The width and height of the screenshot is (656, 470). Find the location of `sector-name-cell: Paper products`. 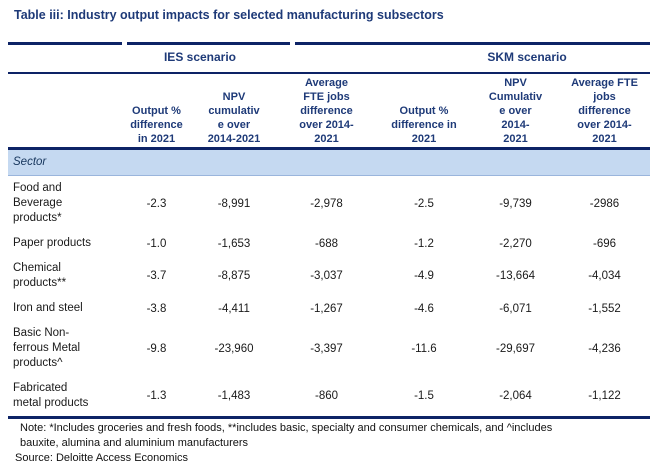

sector-name-cell: Paper products is located at coordinates (52, 243).